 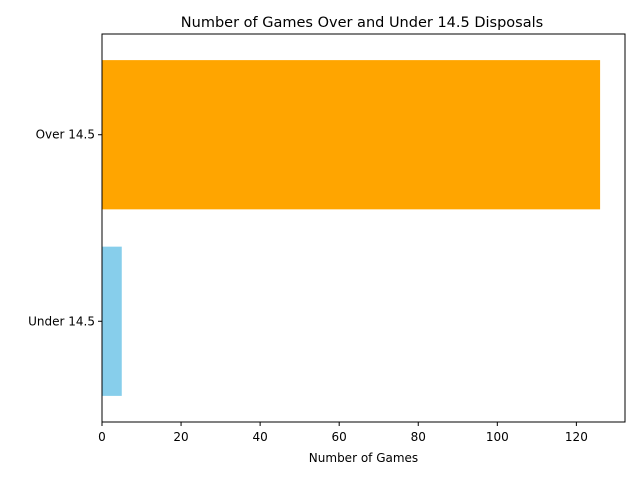 What do you see at coordinates (576, 437) in the screenshot?
I see `x-tick-label: 120` at bounding box center [576, 437].